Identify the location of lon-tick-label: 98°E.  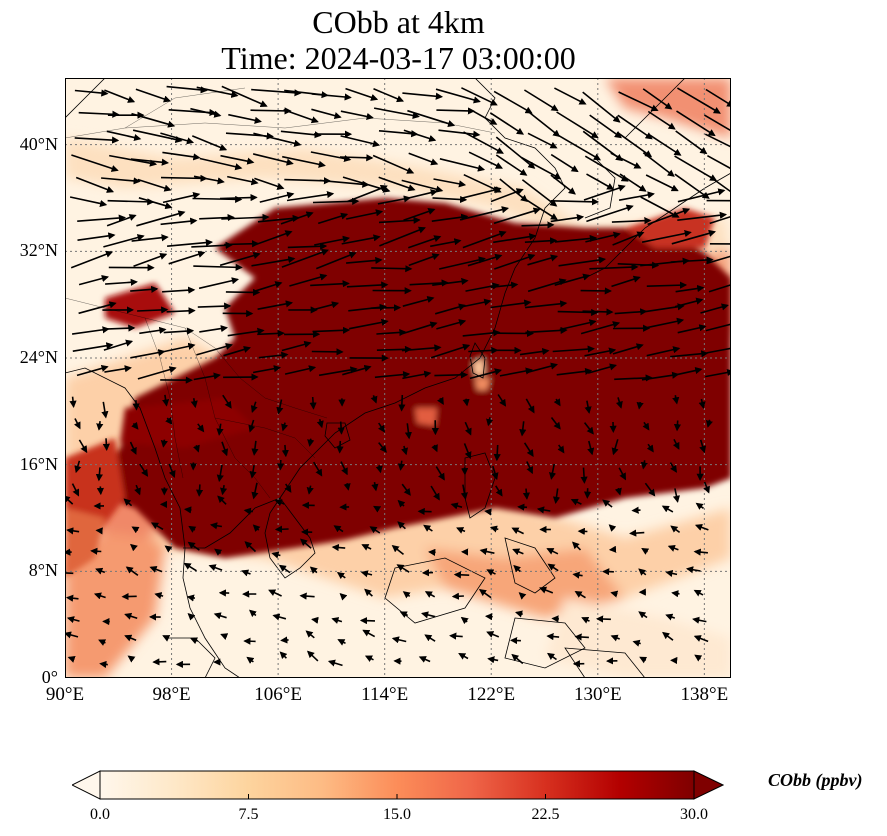
(171, 694).